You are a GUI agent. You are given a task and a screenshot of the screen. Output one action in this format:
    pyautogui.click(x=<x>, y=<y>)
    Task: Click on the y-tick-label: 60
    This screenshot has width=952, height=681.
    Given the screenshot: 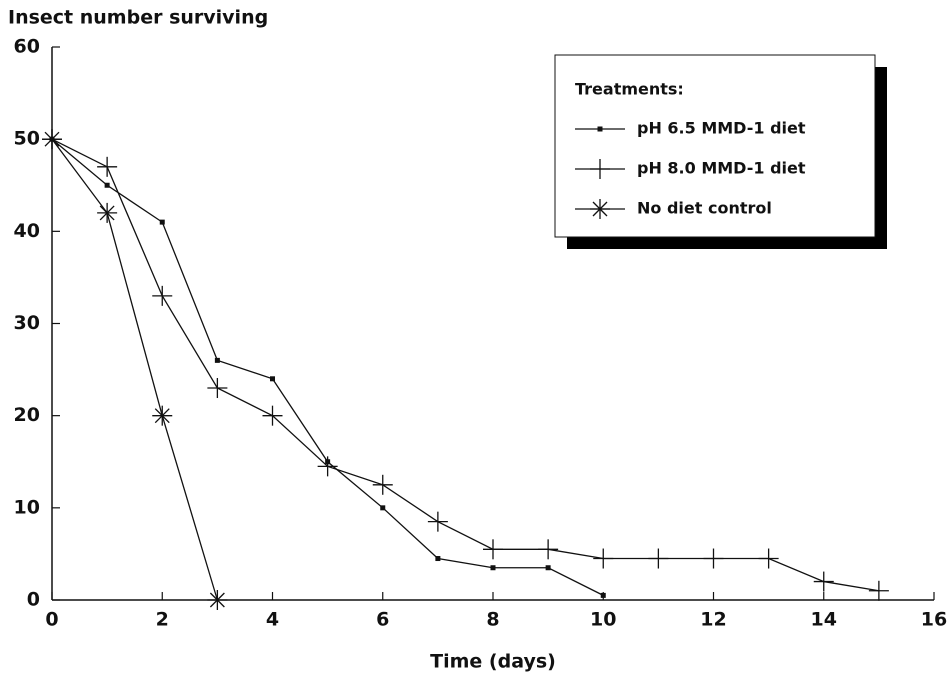 What is the action you would take?
    pyautogui.click(x=27, y=47)
    